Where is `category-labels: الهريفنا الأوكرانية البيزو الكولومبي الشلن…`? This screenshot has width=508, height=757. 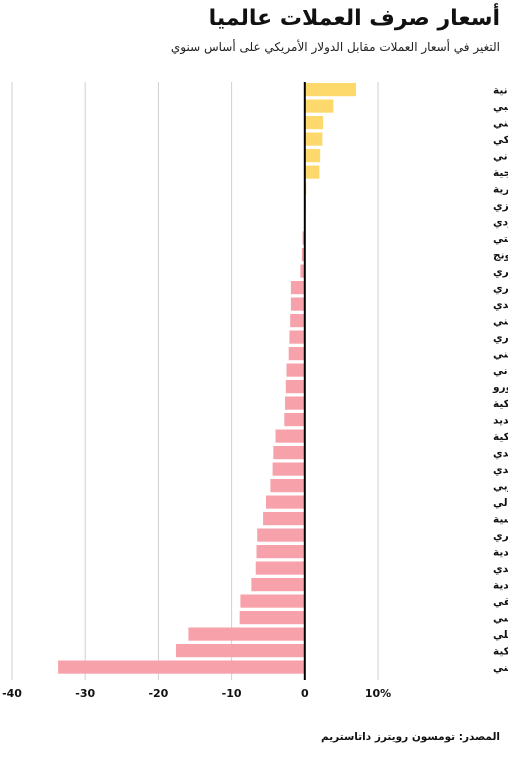
category-labels: الهريفنا الأوكرانية البيزو الكولومبي الشلن… is located at coordinates (500, 379).